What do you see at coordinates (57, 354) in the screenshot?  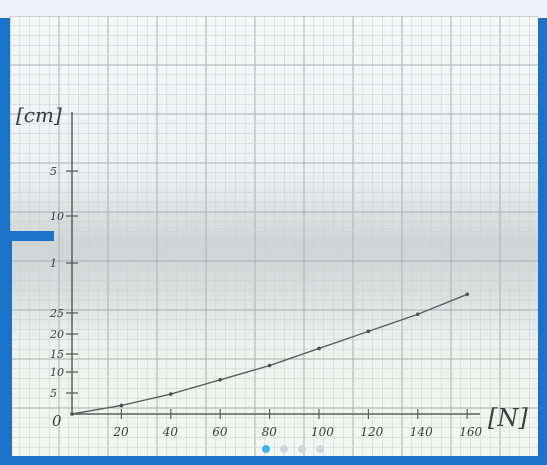 I see `y-tick-label: 15` at bounding box center [57, 354].